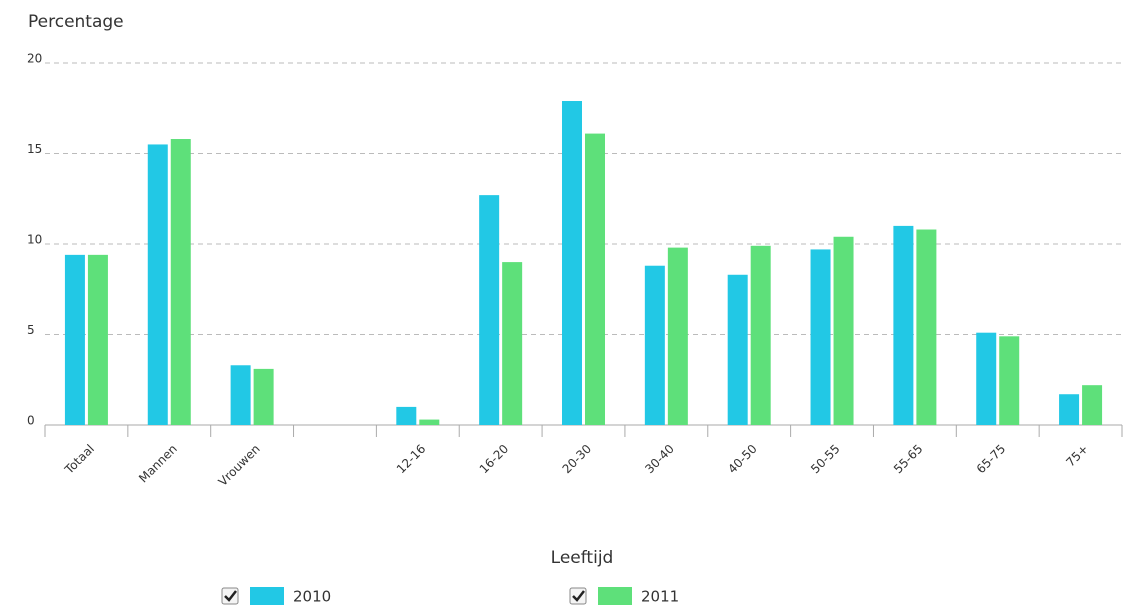  I want to click on y-axis-label: Percentage, so click(76, 22).